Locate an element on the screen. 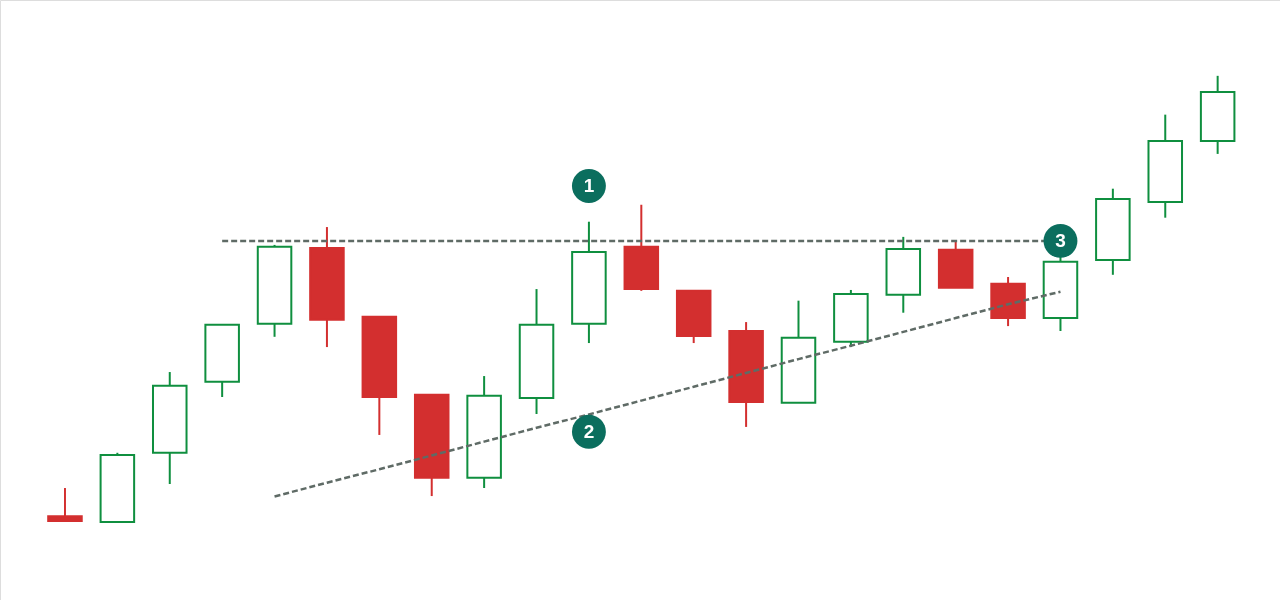 The height and width of the screenshot is (600, 1280). series-label: 2 is located at coordinates (589, 431).